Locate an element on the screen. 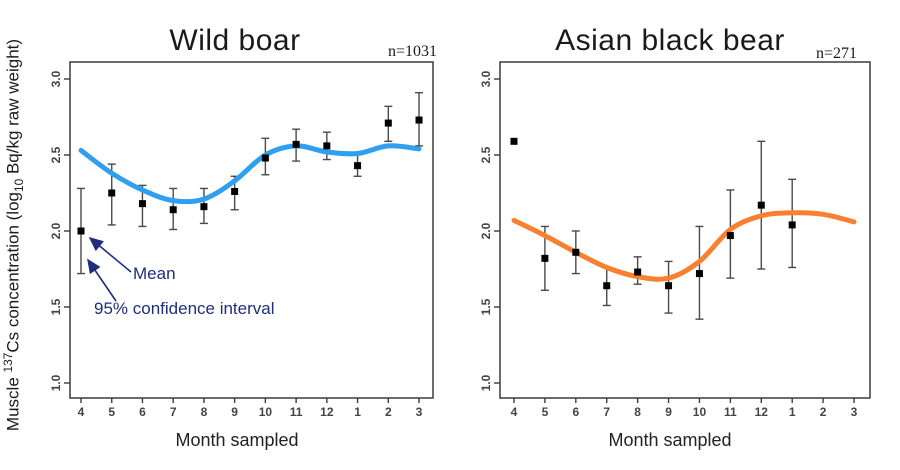 The width and height of the screenshot is (900, 470). sample-size-black-bear: n=271 is located at coordinates (836, 53).